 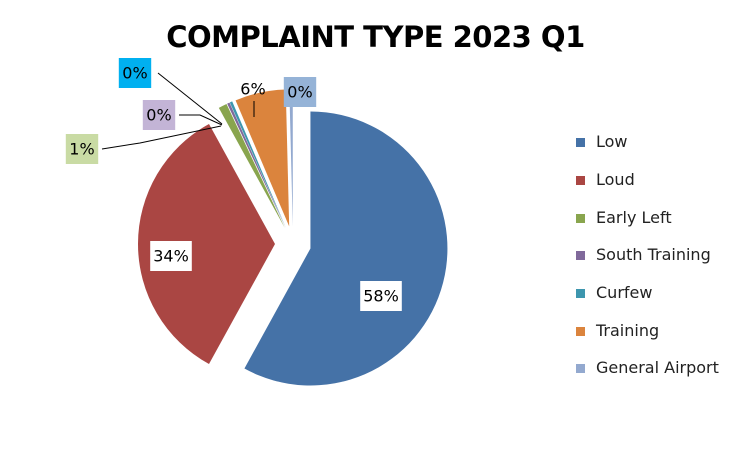 I want to click on pie-slice-general-airport, so click(x=291, y=158).